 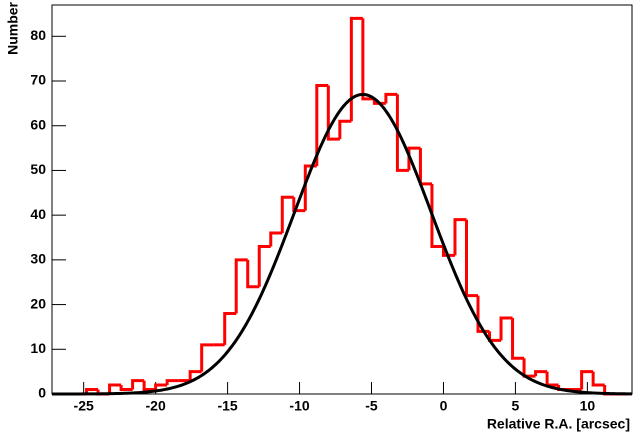 What do you see at coordinates (156, 406) in the screenshot?
I see `x-tick-label: -20` at bounding box center [156, 406].